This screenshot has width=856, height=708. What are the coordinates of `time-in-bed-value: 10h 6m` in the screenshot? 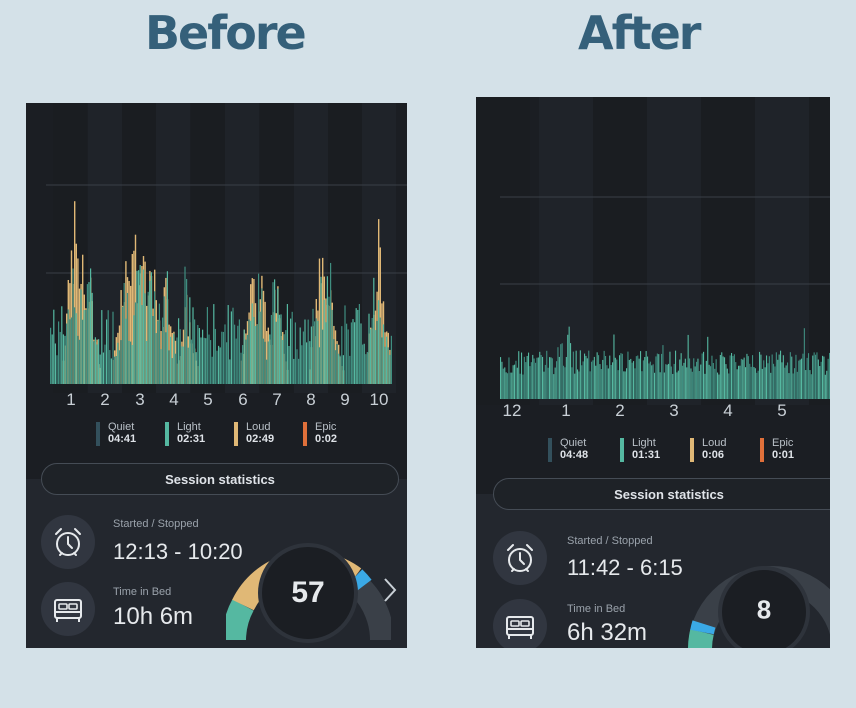 It's located at (153, 616).